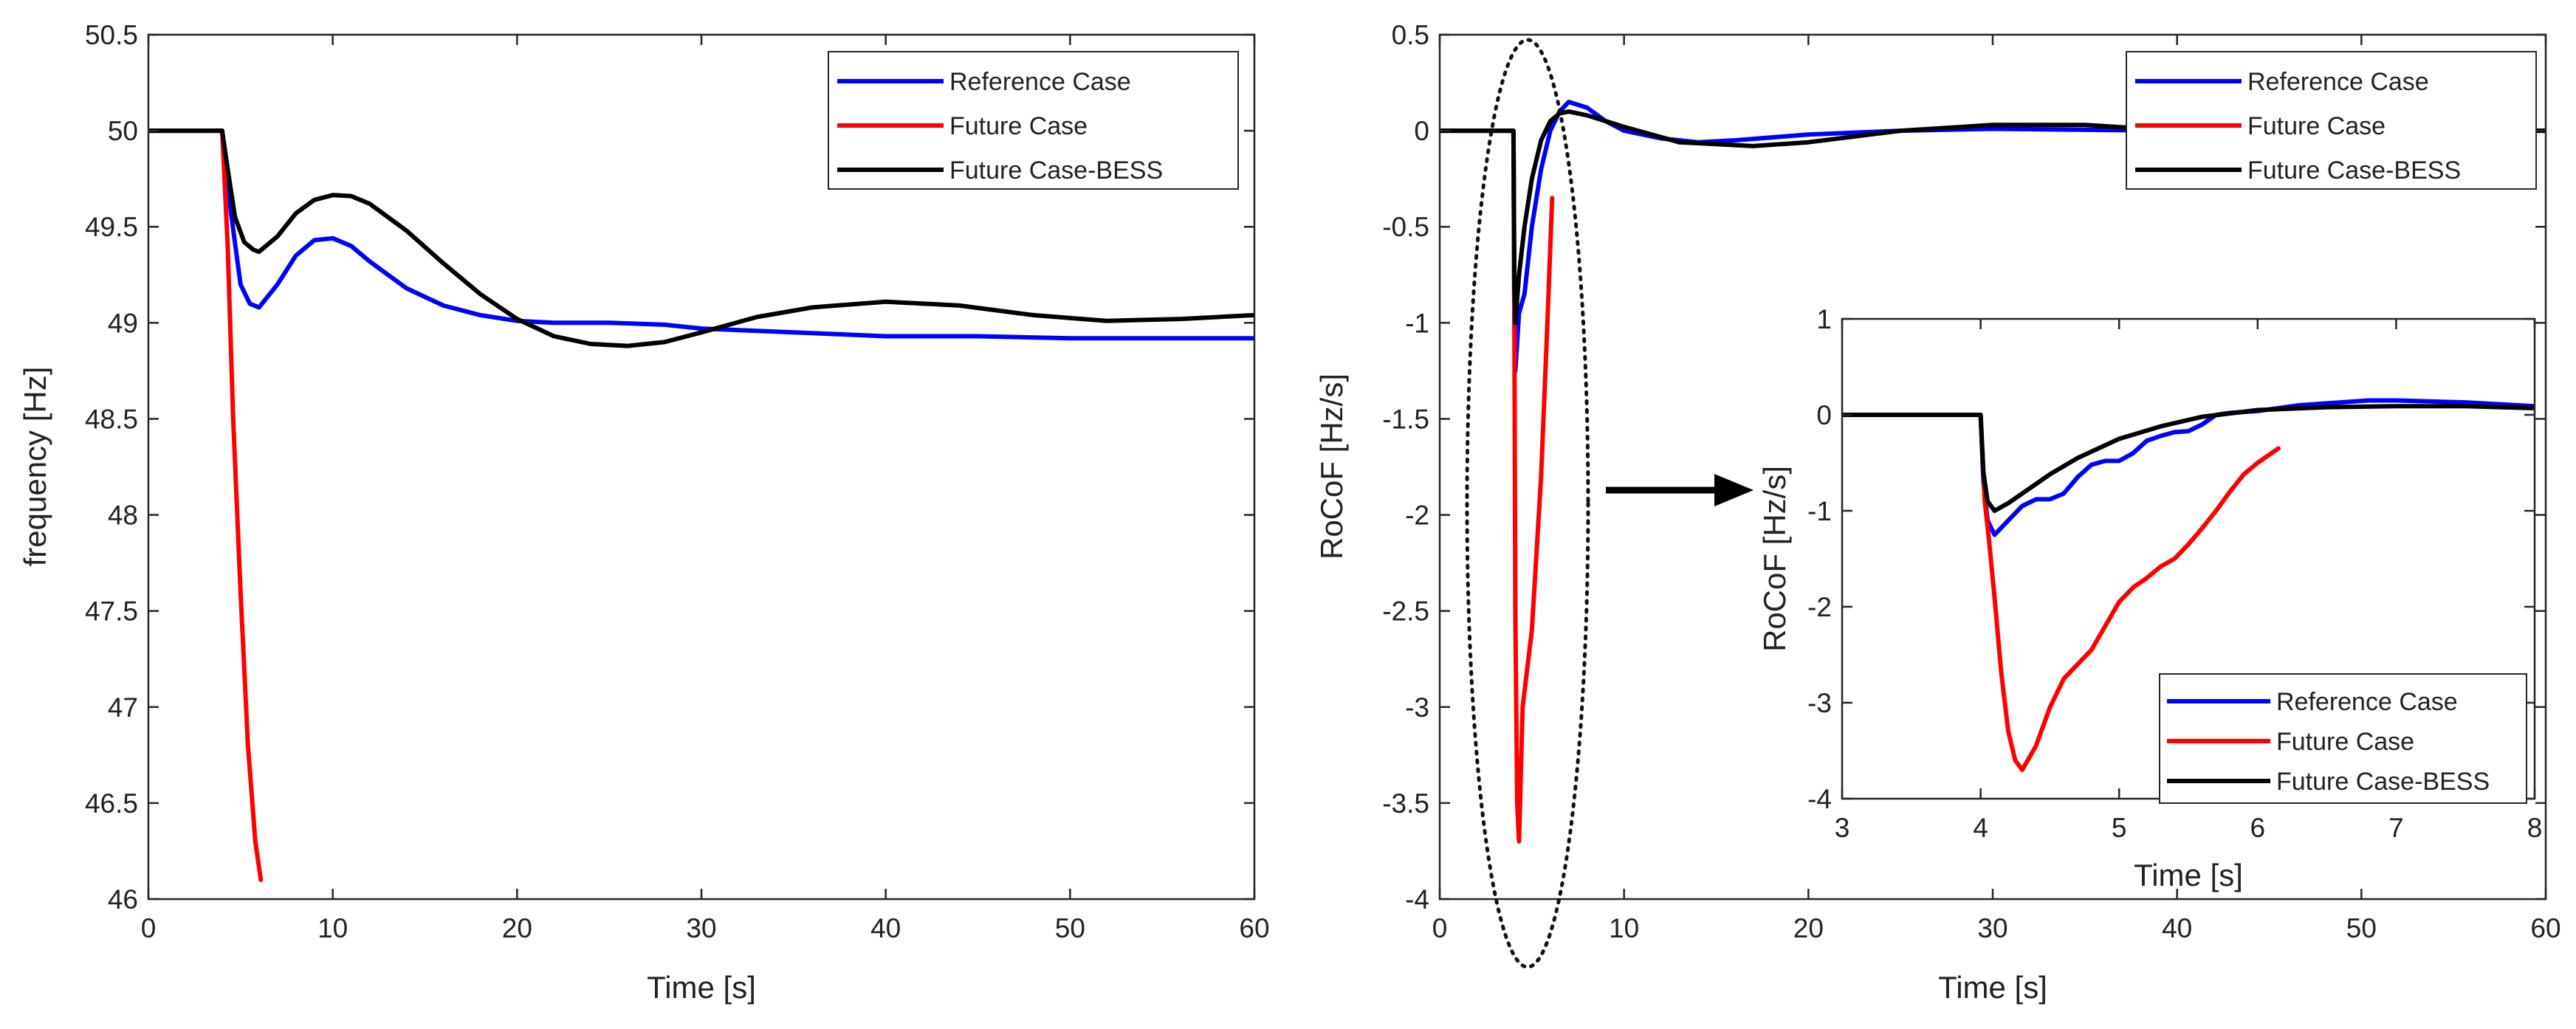  Describe the element at coordinates (1775, 559) in the screenshot. I see `inset-y-axis-label: RoCoF [Hz/s]` at that location.